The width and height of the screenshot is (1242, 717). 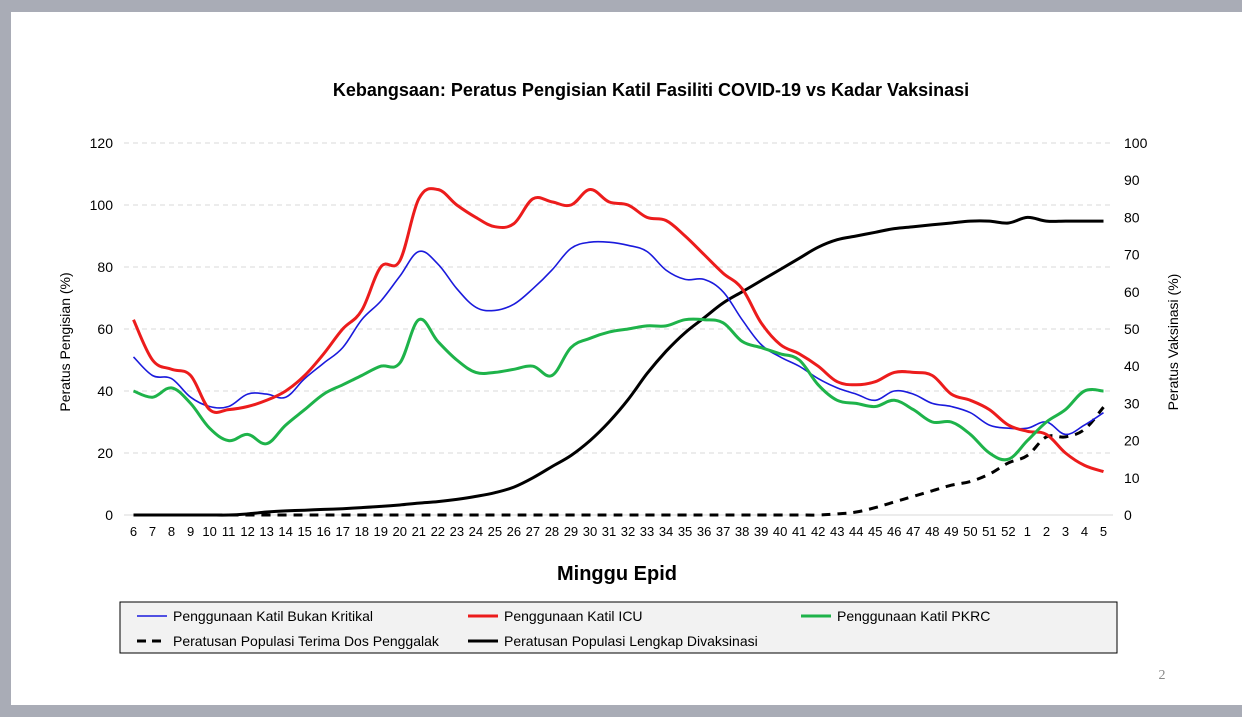 What do you see at coordinates (1173, 342) in the screenshot?
I see `y2-axis-label: Peratus Vaksinasi (%)` at bounding box center [1173, 342].